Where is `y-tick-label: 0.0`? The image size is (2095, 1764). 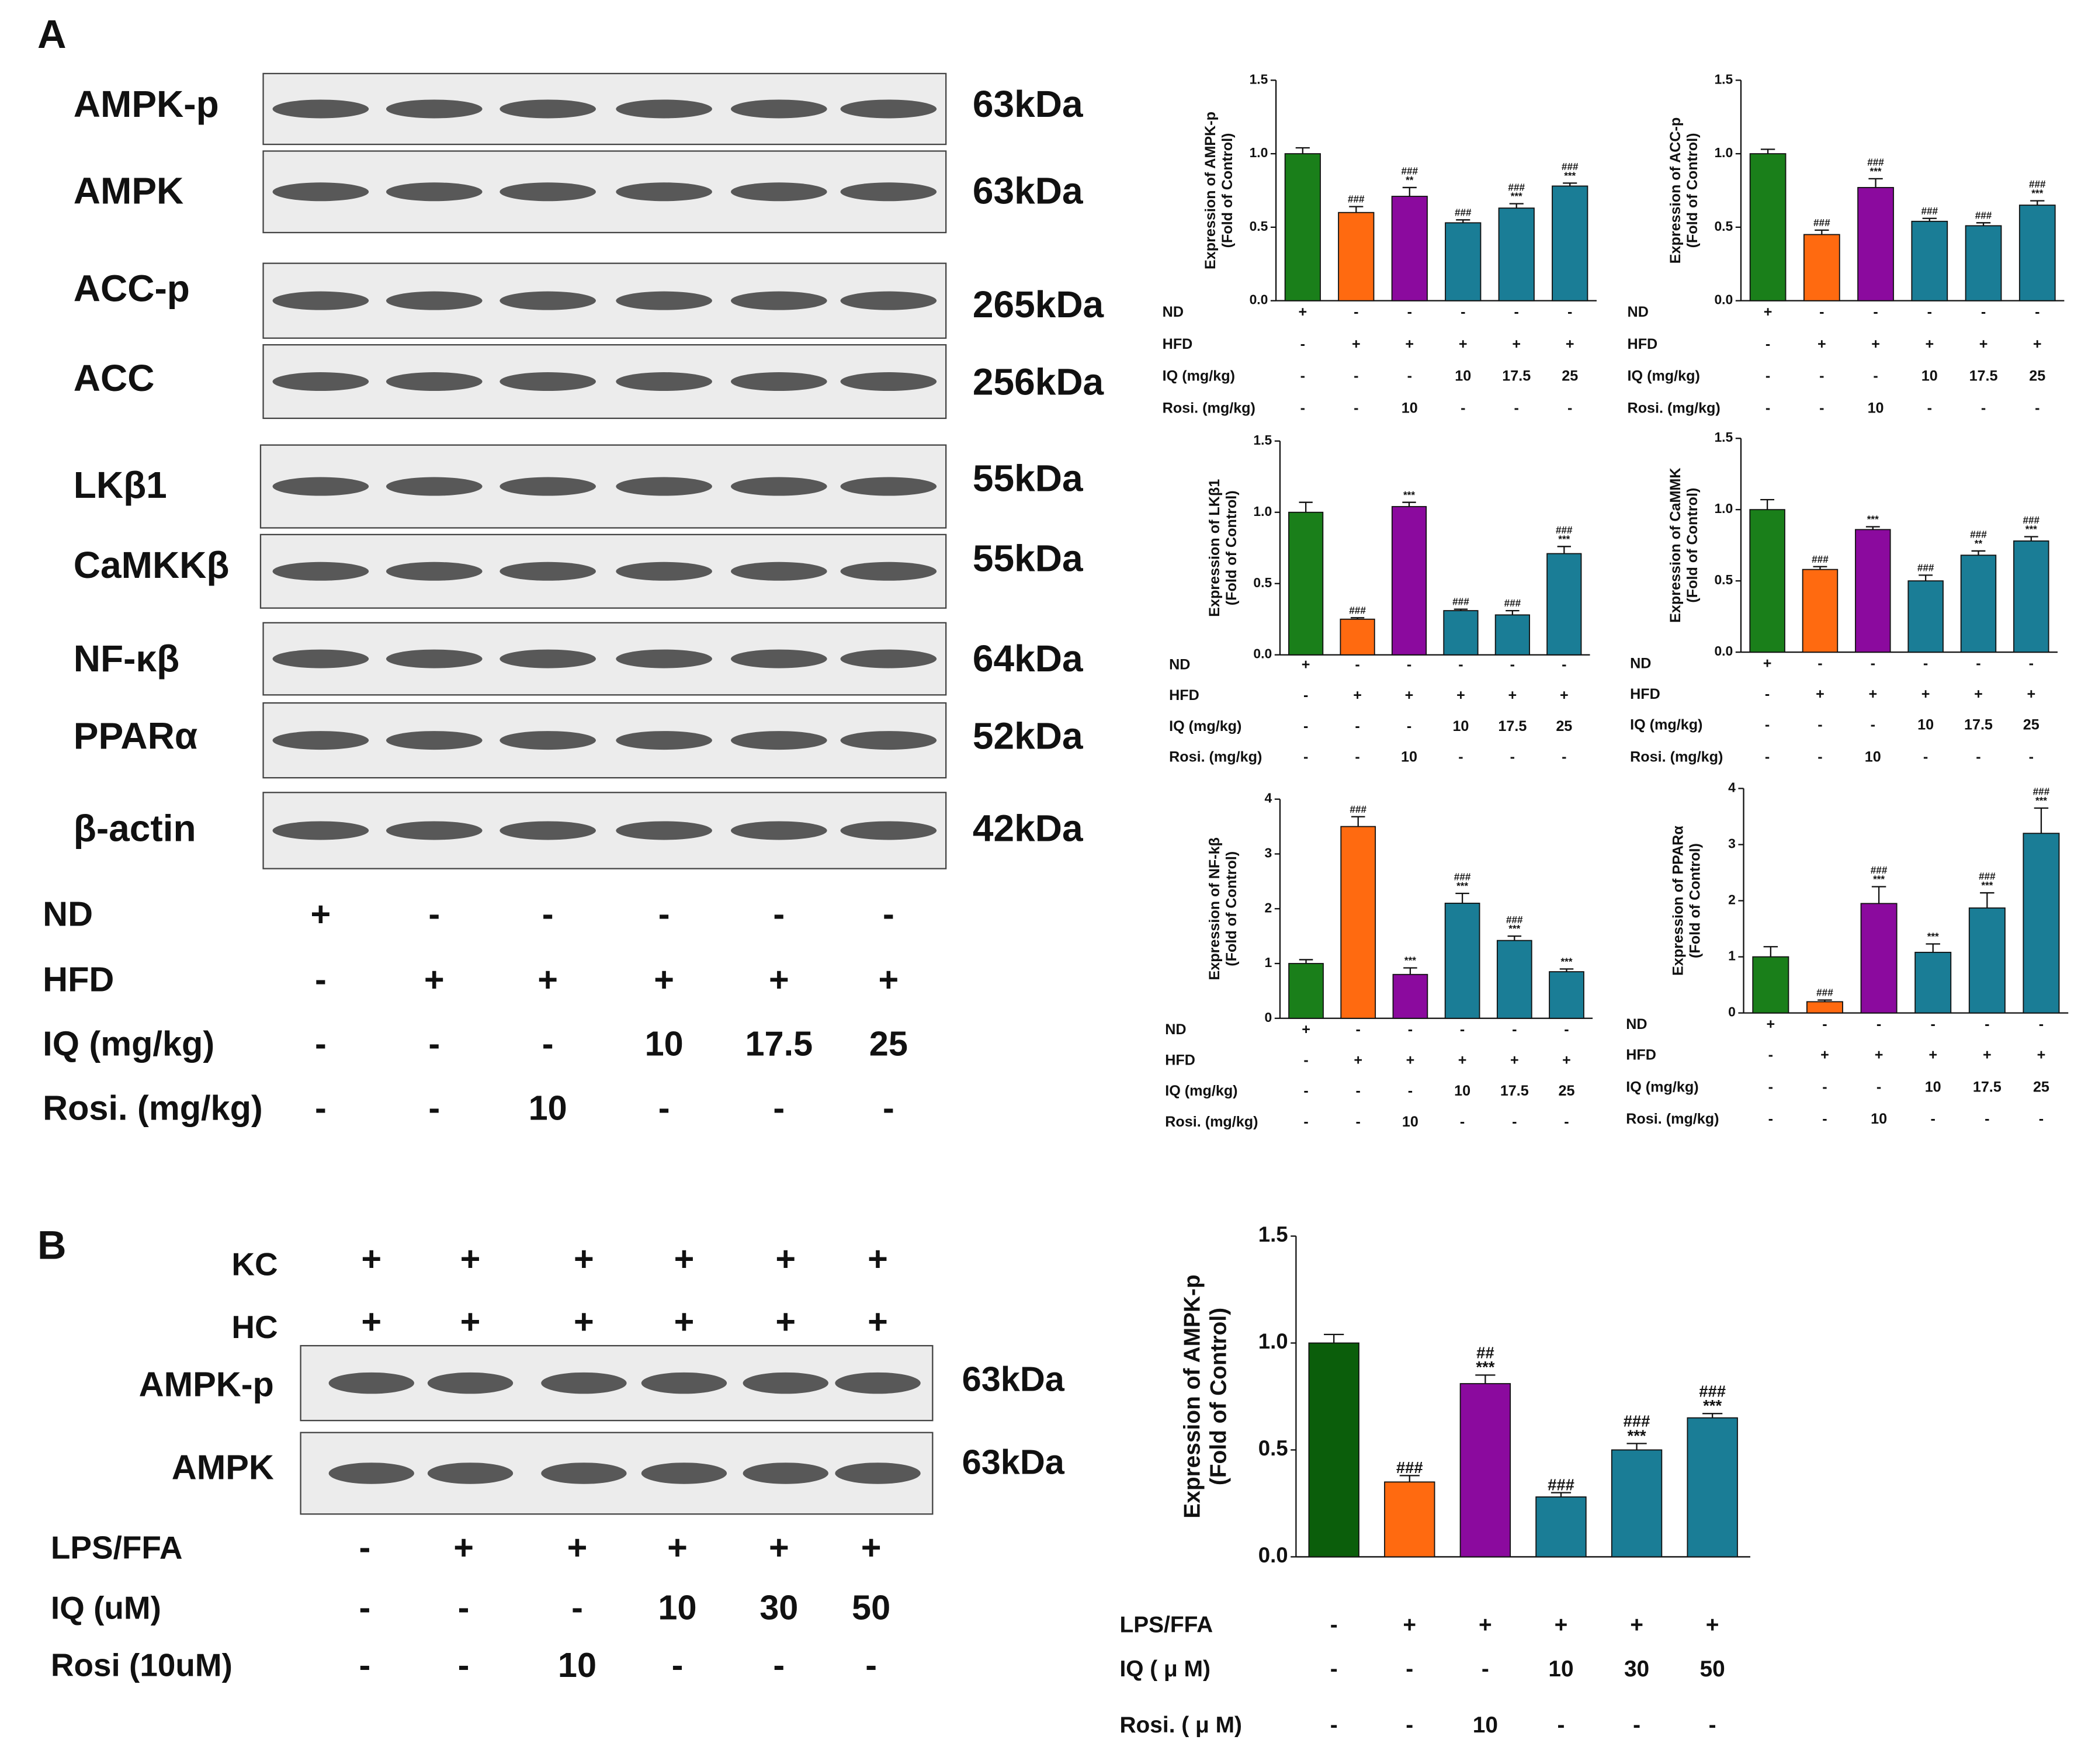 y-tick-label: 0.0 is located at coordinates (1273, 1555).